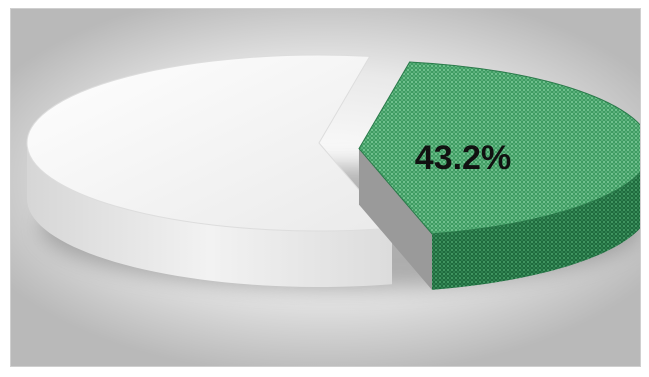  What do you see at coordinates (535, 231) in the screenshot?
I see `slice-side-green` at bounding box center [535, 231].